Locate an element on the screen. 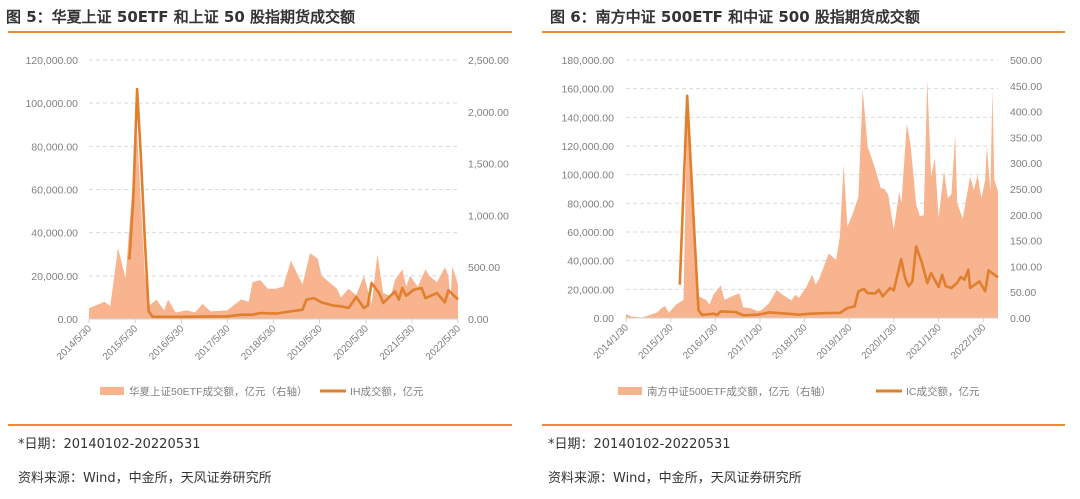 This screenshot has height=499, width=1080. y-right-tick-label: 1,500.00 is located at coordinates (488, 165).